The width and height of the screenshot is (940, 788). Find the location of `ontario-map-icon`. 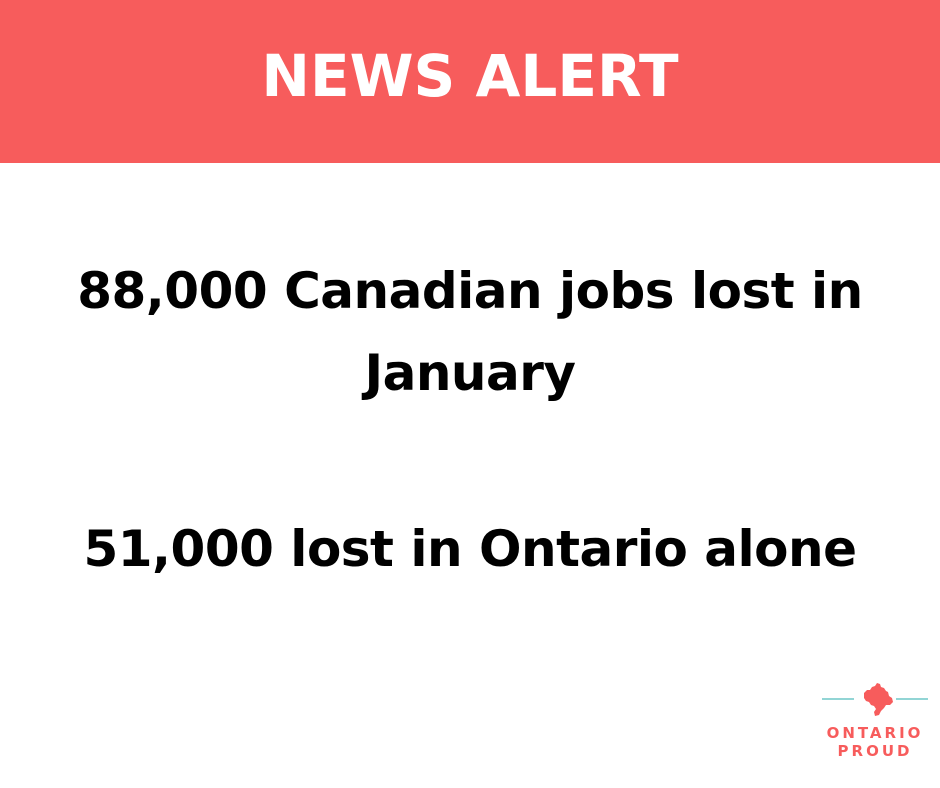

ontario-map-icon is located at coordinates (875, 699).